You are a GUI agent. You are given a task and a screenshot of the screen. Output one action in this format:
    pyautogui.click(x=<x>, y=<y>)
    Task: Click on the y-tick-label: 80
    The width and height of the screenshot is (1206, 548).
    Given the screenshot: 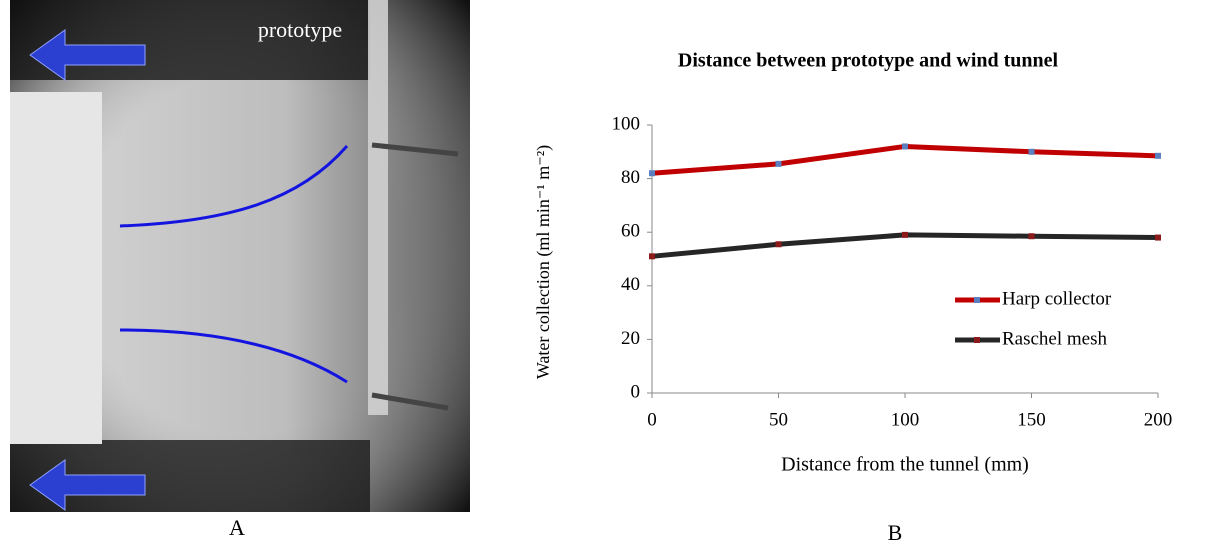 What is the action you would take?
    pyautogui.click(x=630, y=177)
    